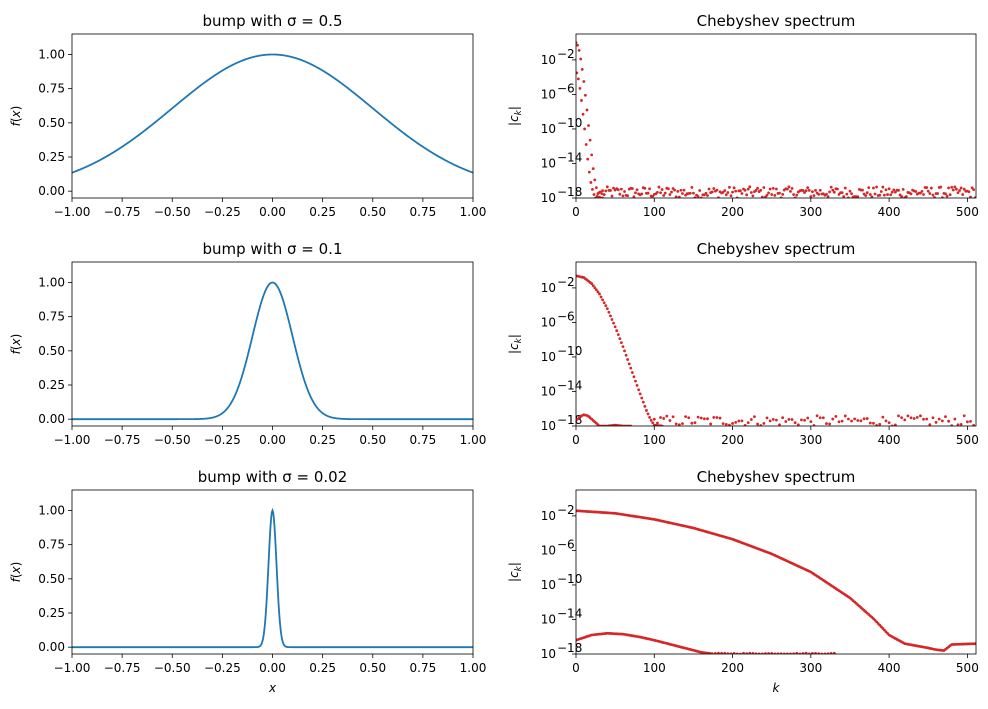  Describe the element at coordinates (273, 477) in the screenshot. I see `chart-title: bump with σ = 0.02` at that location.